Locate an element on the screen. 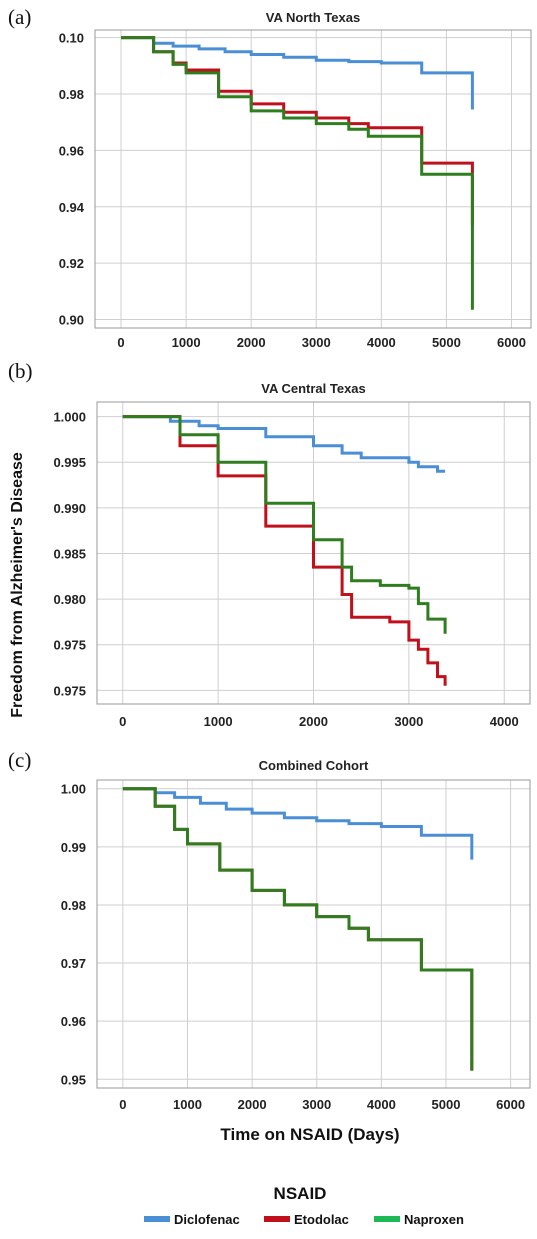  legend-item-diclofenac: Diclofenac is located at coordinates (192, 1219).